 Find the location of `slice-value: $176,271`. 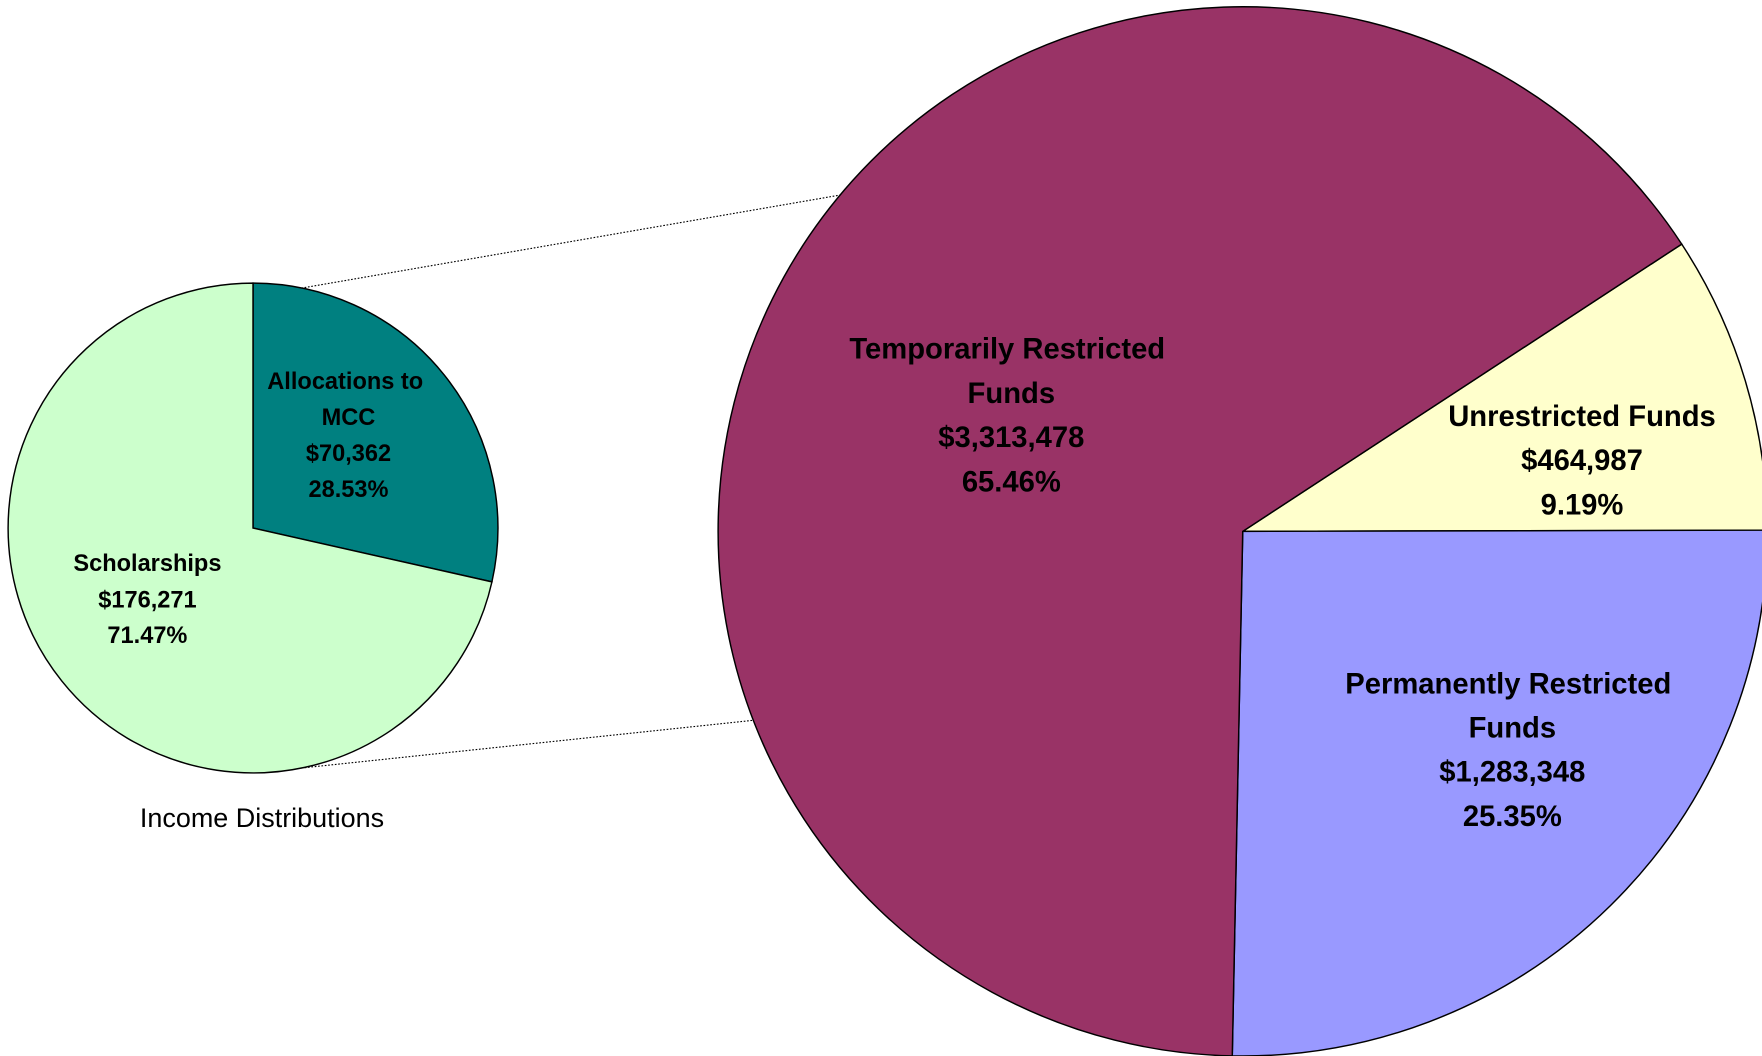

slice-value: $176,271 is located at coordinates (147, 599).